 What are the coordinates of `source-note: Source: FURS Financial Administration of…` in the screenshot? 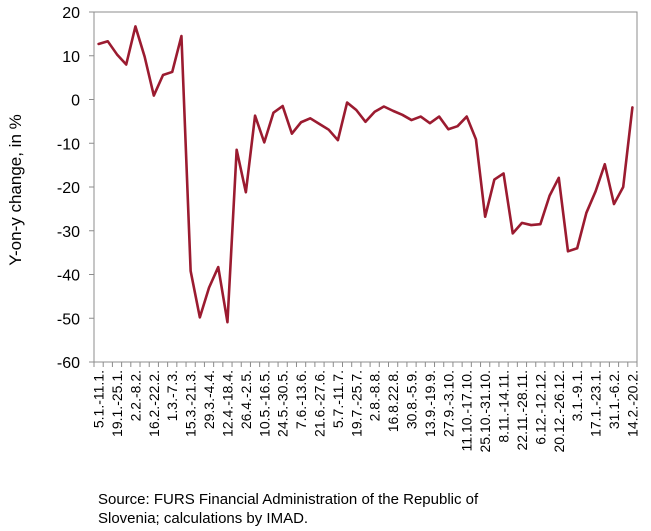 It's located at (358, 509).